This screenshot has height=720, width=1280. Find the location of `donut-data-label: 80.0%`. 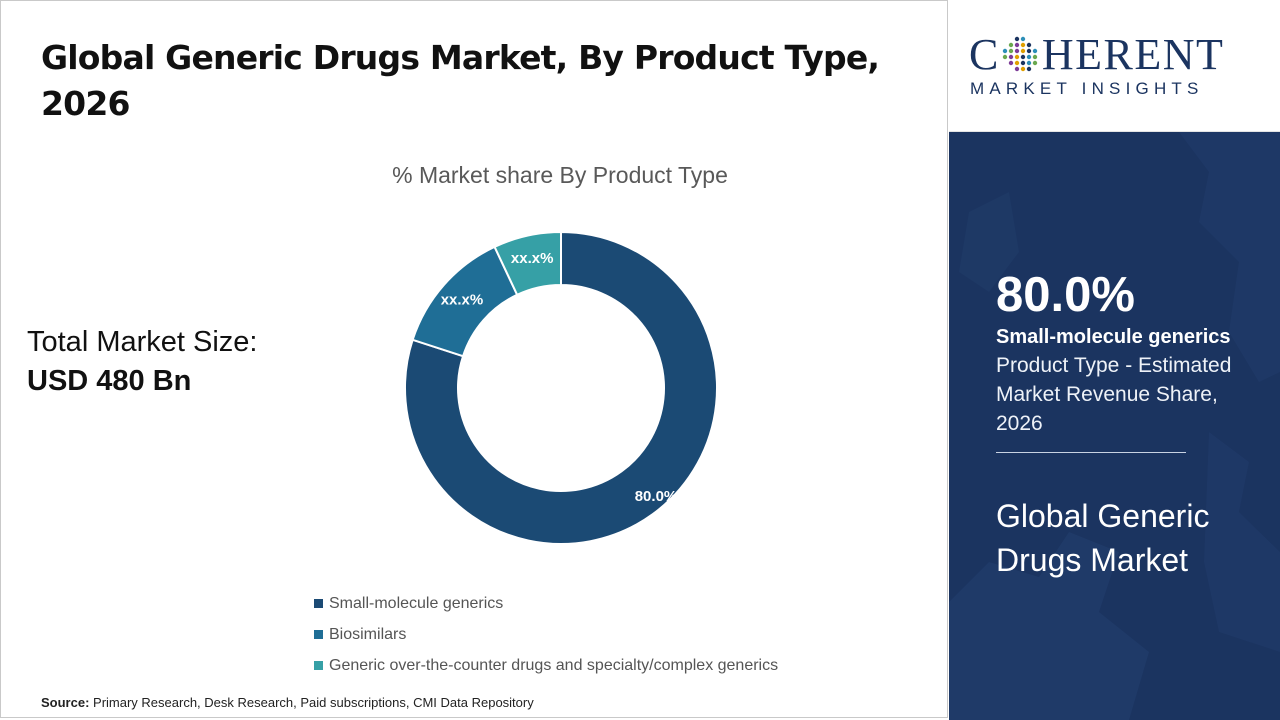

donut-data-label: 80.0% is located at coordinates (656, 496).